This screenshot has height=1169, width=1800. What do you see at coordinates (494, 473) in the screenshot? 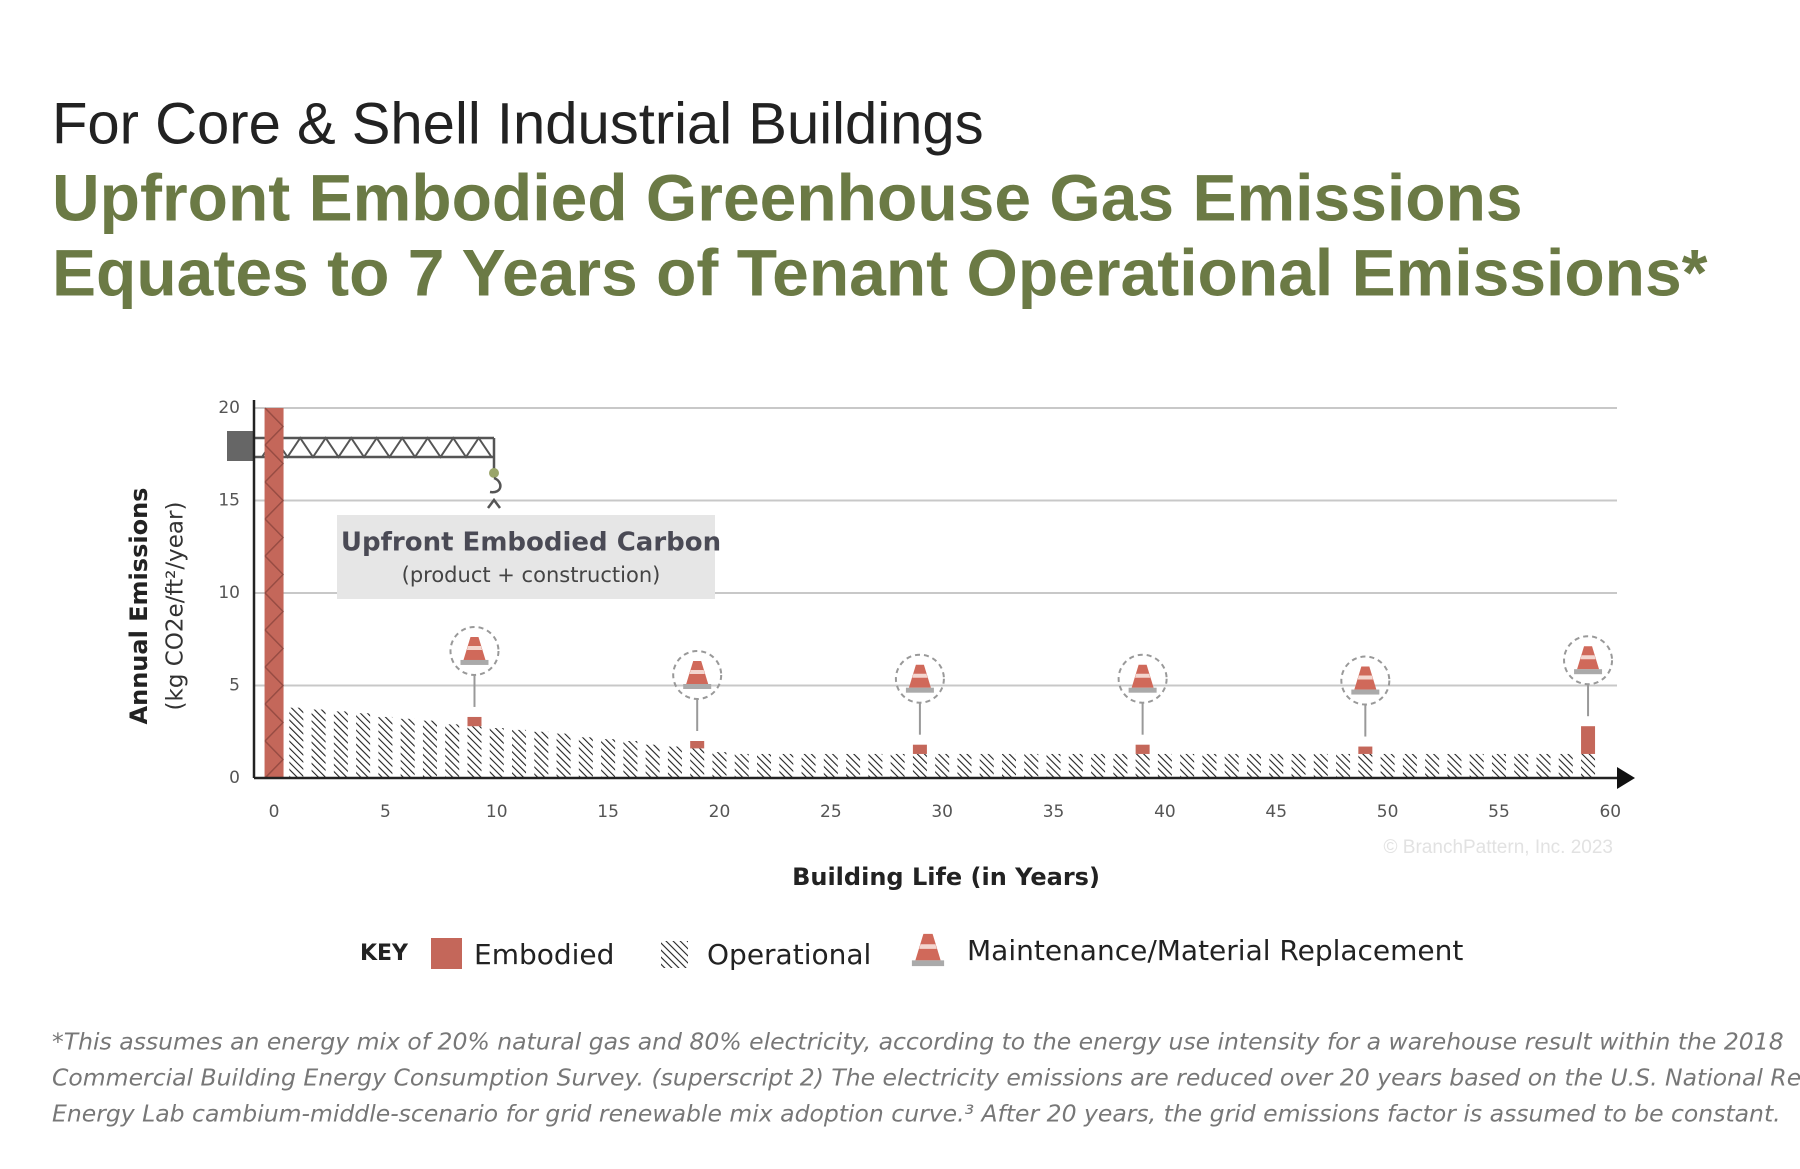
I see `crane-hook-ball` at bounding box center [494, 473].